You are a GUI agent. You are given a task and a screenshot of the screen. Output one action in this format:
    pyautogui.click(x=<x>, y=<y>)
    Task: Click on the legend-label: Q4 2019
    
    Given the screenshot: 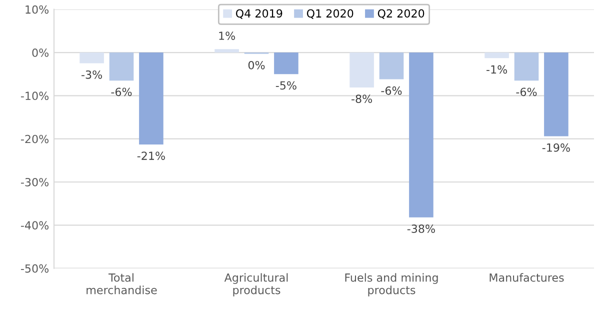 What is the action you would take?
    pyautogui.click(x=259, y=14)
    